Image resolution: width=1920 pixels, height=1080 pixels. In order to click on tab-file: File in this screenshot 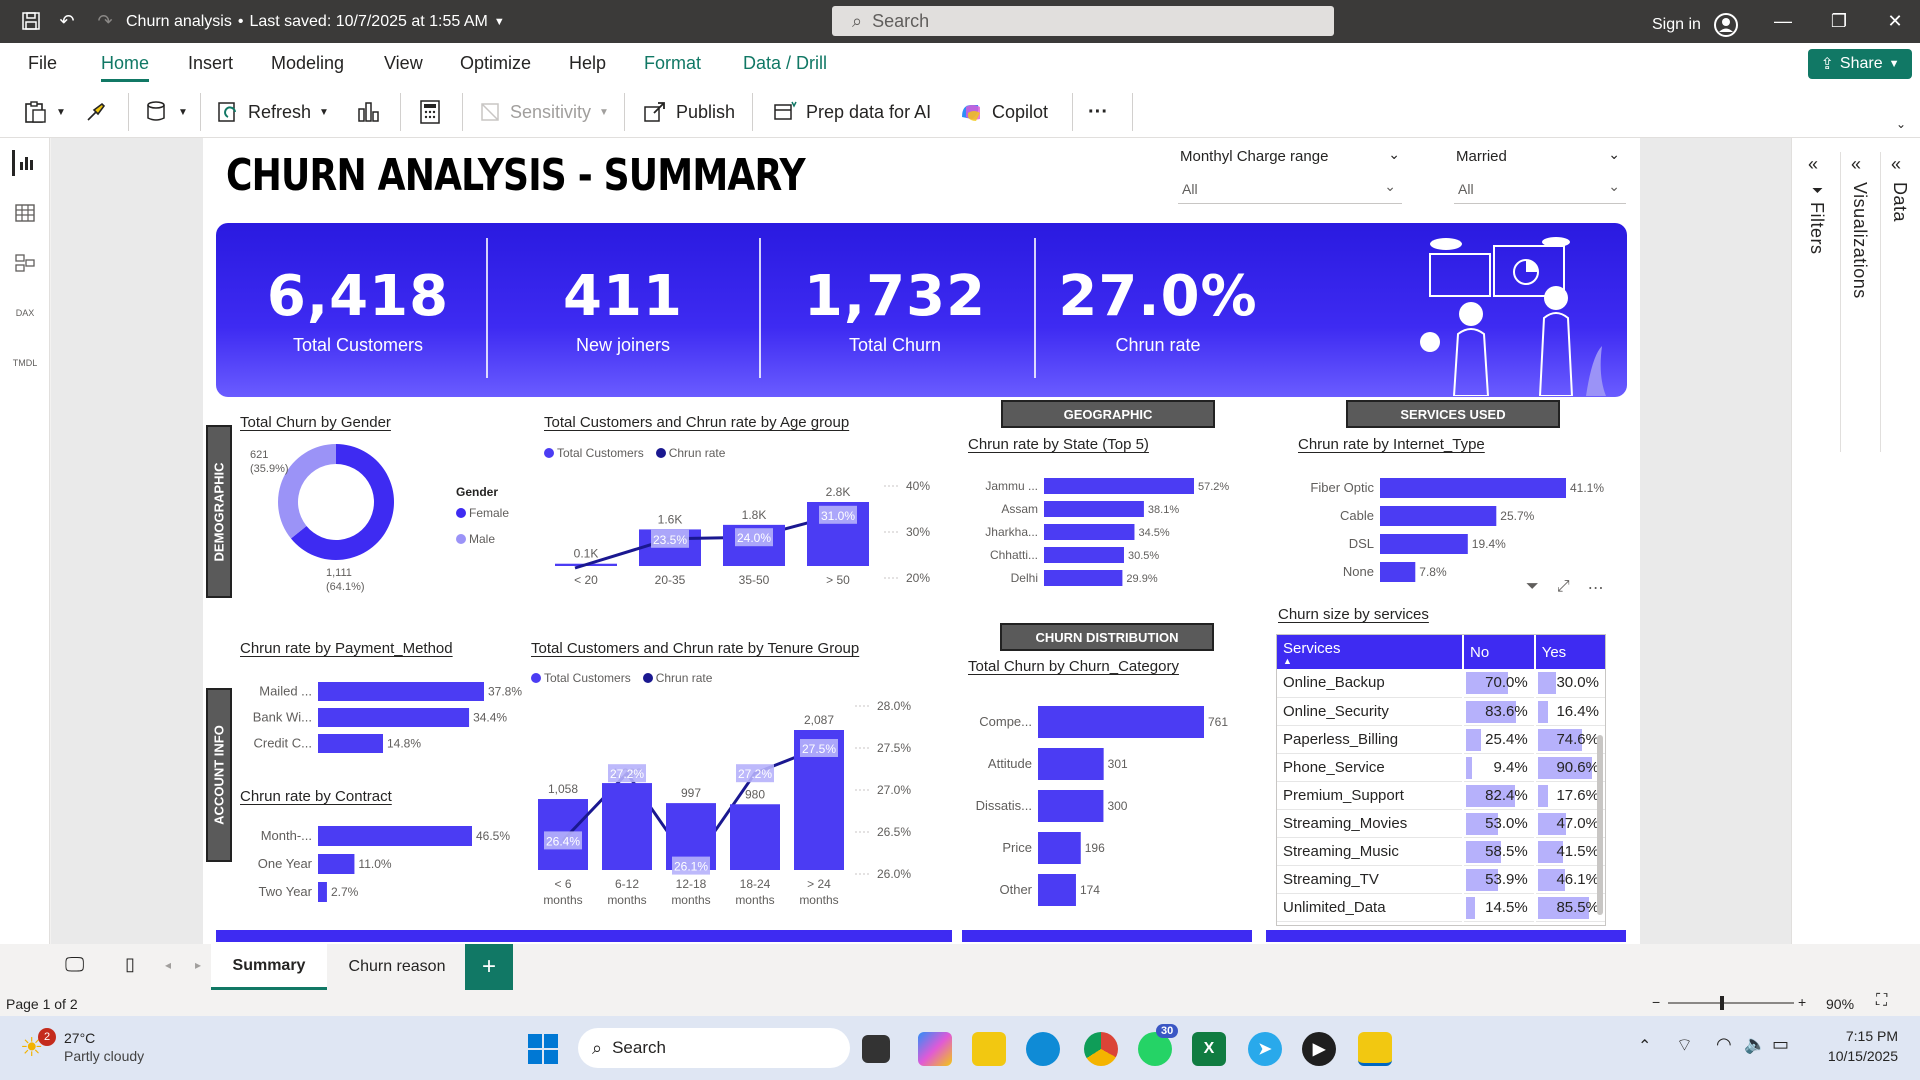, I will do `click(43, 63)`.